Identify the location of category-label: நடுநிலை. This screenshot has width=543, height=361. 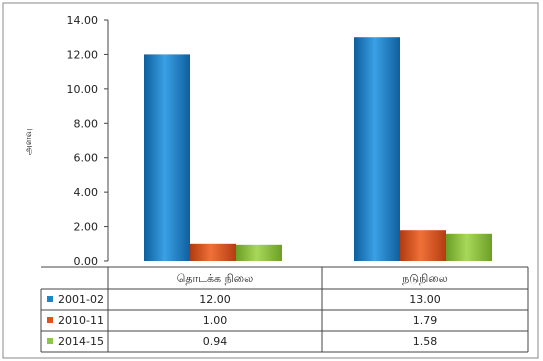
(425, 278).